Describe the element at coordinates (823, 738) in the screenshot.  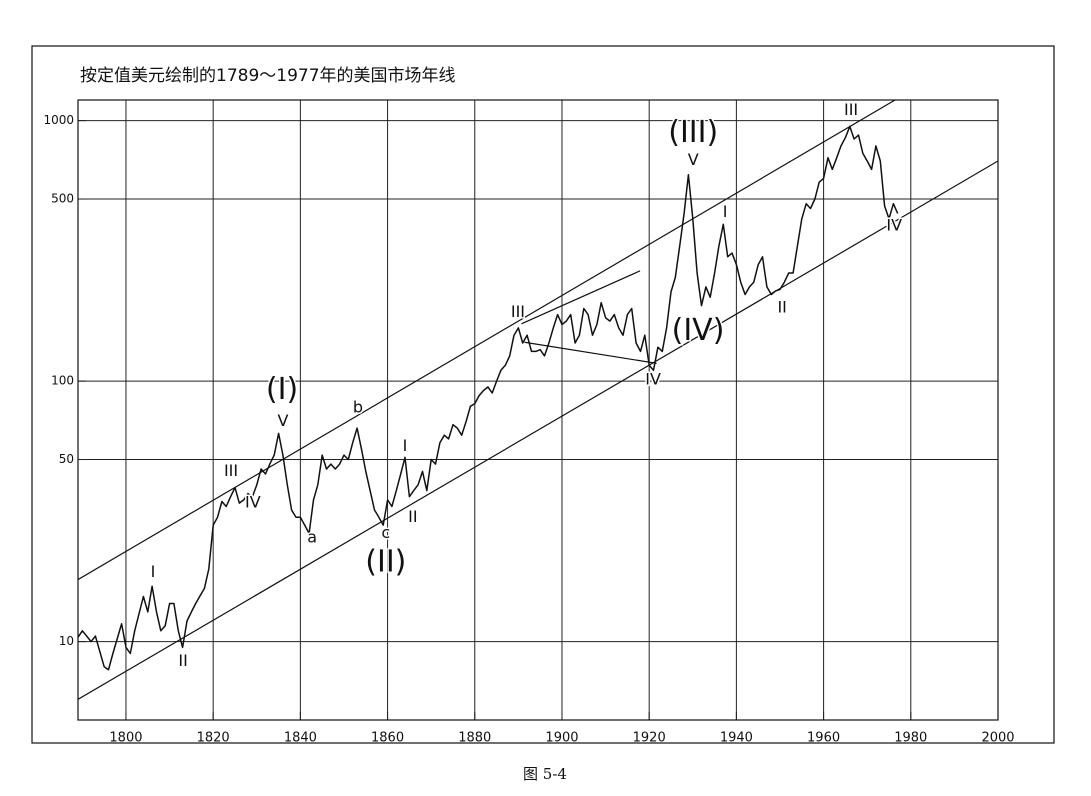
I see `x-tick-label: 1960` at that location.